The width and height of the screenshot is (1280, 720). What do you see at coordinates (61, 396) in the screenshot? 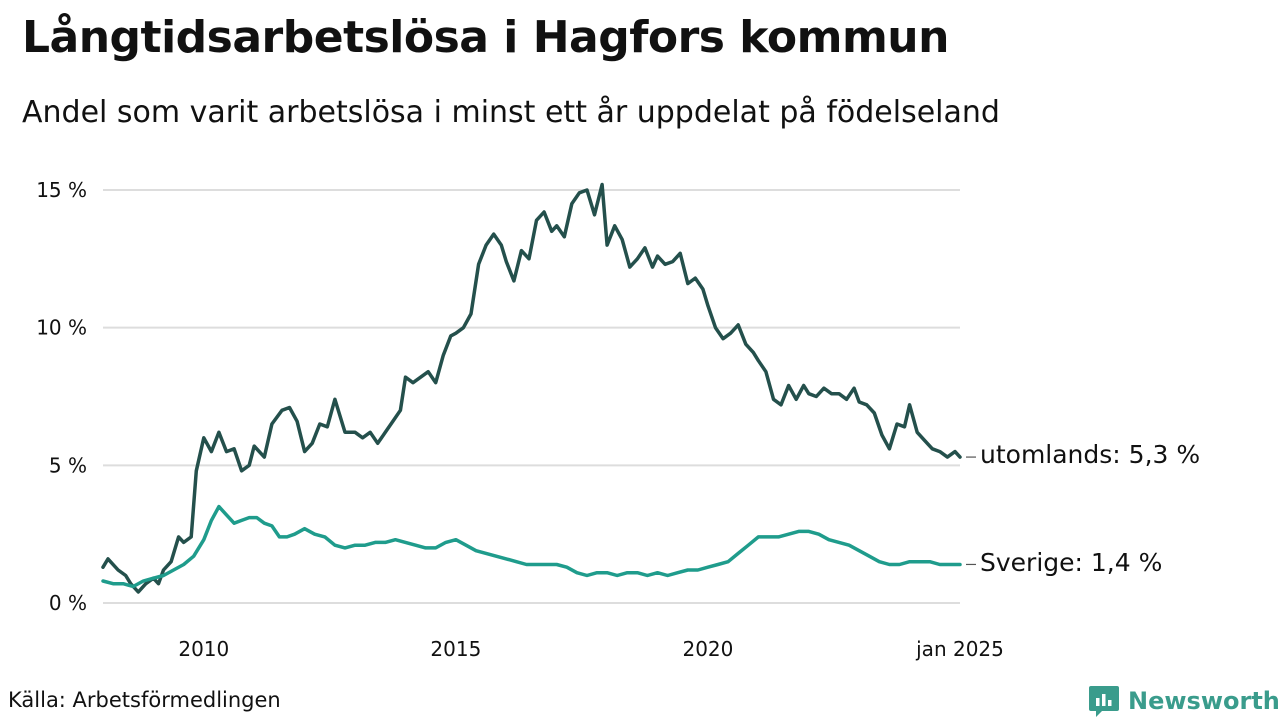
I see `y-axis-ticks: 0 % 5 % 10 % 15 %` at bounding box center [61, 396].